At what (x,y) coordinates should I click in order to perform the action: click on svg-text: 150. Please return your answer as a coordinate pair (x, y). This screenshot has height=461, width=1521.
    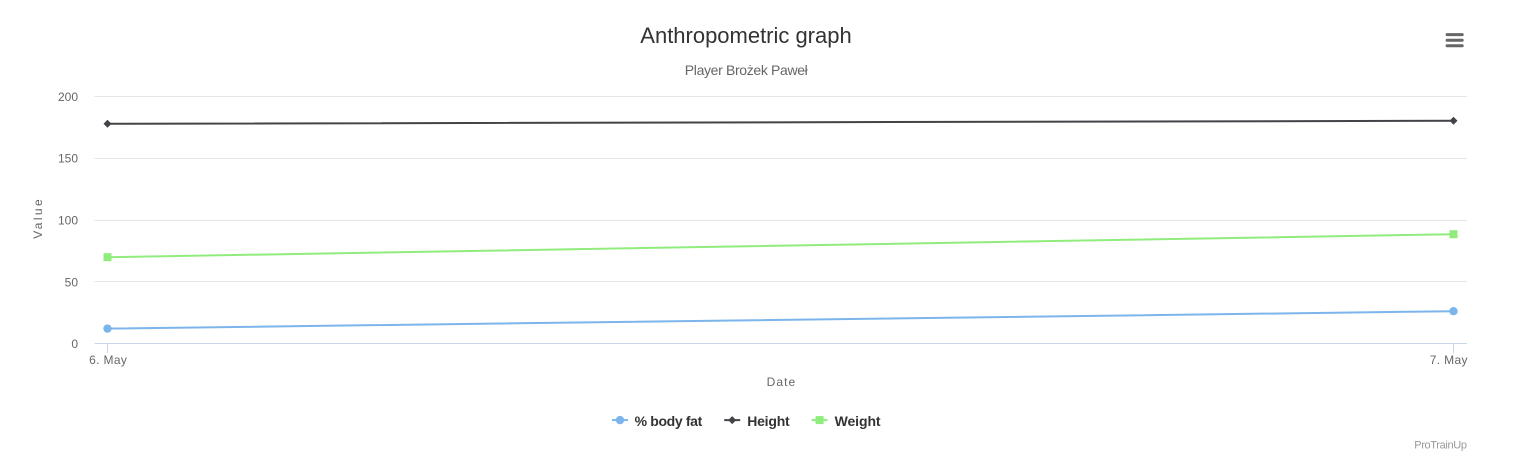
    Looking at the image, I should click on (68, 159).